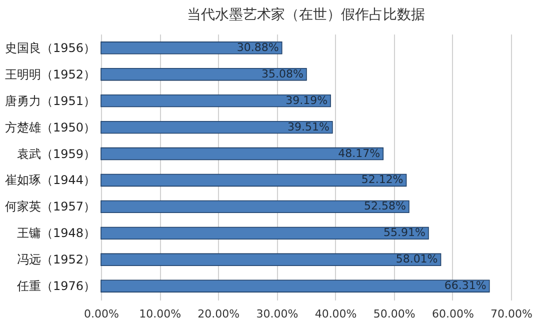  What do you see at coordinates (50, 47) in the screenshot?
I see `y-tick-label: 史国良（1956）` at bounding box center [50, 47].